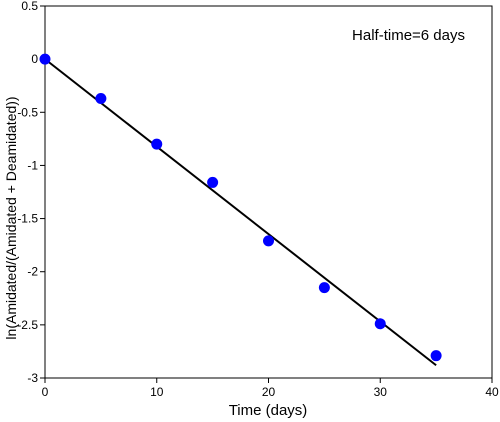 The height and width of the screenshot is (422, 500). Describe the element at coordinates (32, 165) in the screenshot. I see `y-tick-label: -1` at that location.